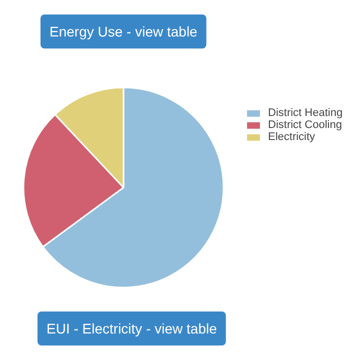  I want to click on legend-label: District Cooling, so click(305, 125).